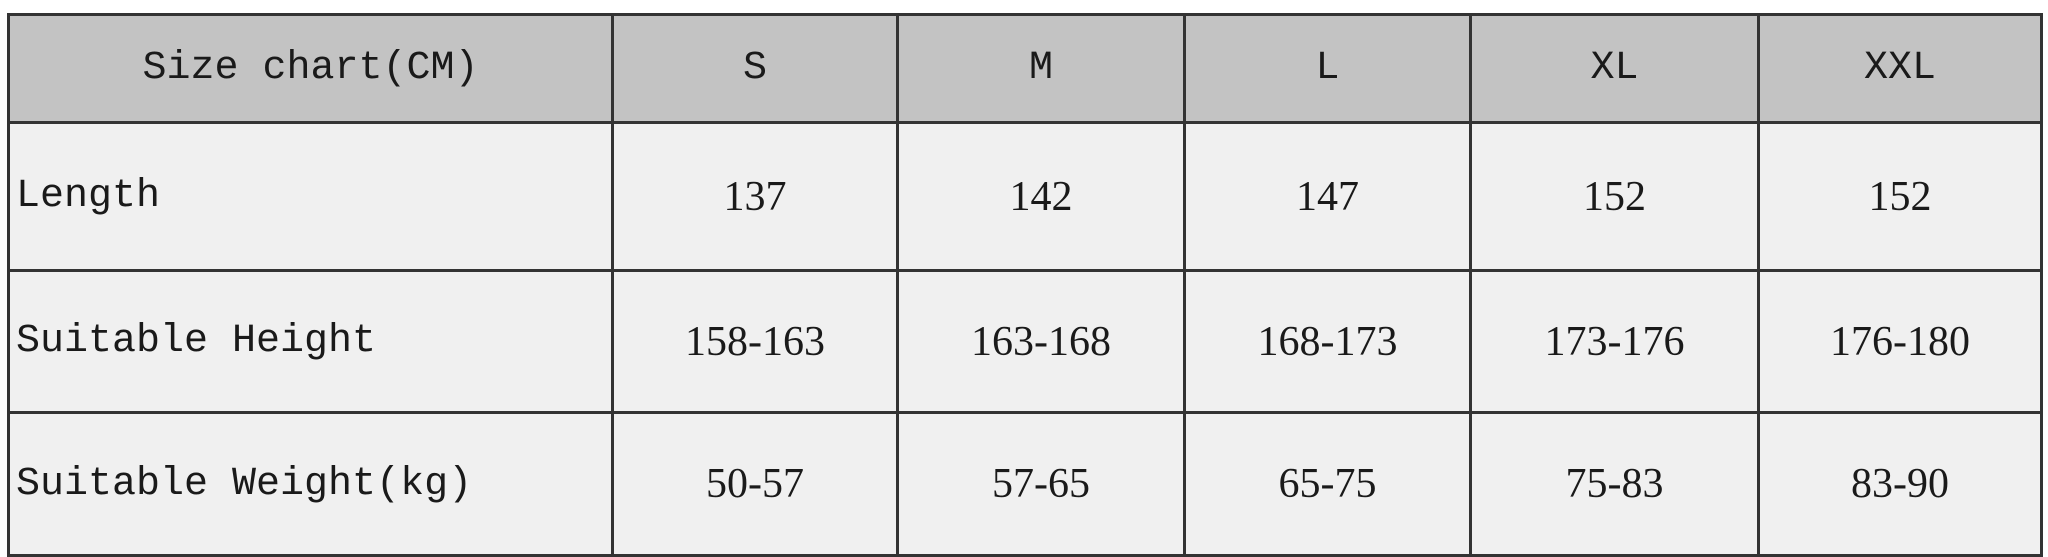 This screenshot has width=2048, height=557. I want to click on size-header-l: L, so click(1327, 68).